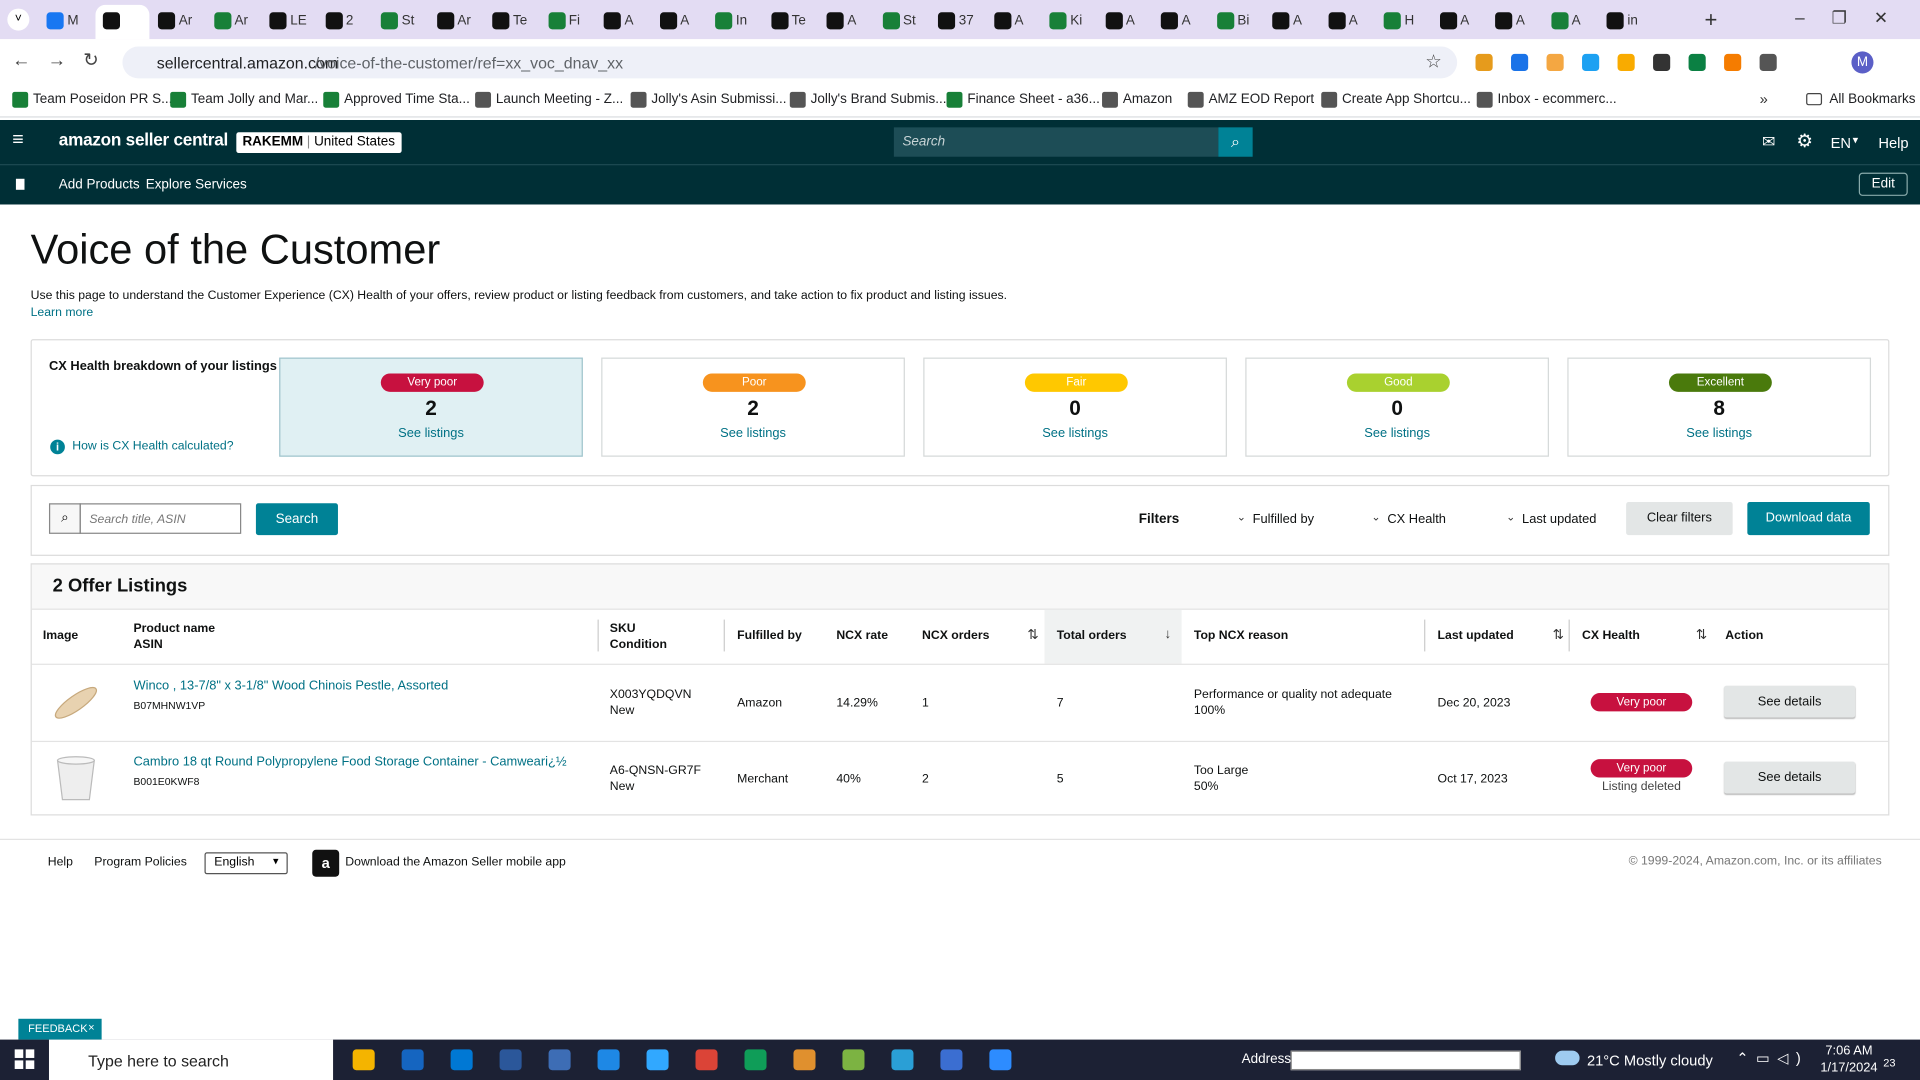  What do you see at coordinates (1168, 634) in the screenshot?
I see `sort-icon: ↓` at bounding box center [1168, 634].